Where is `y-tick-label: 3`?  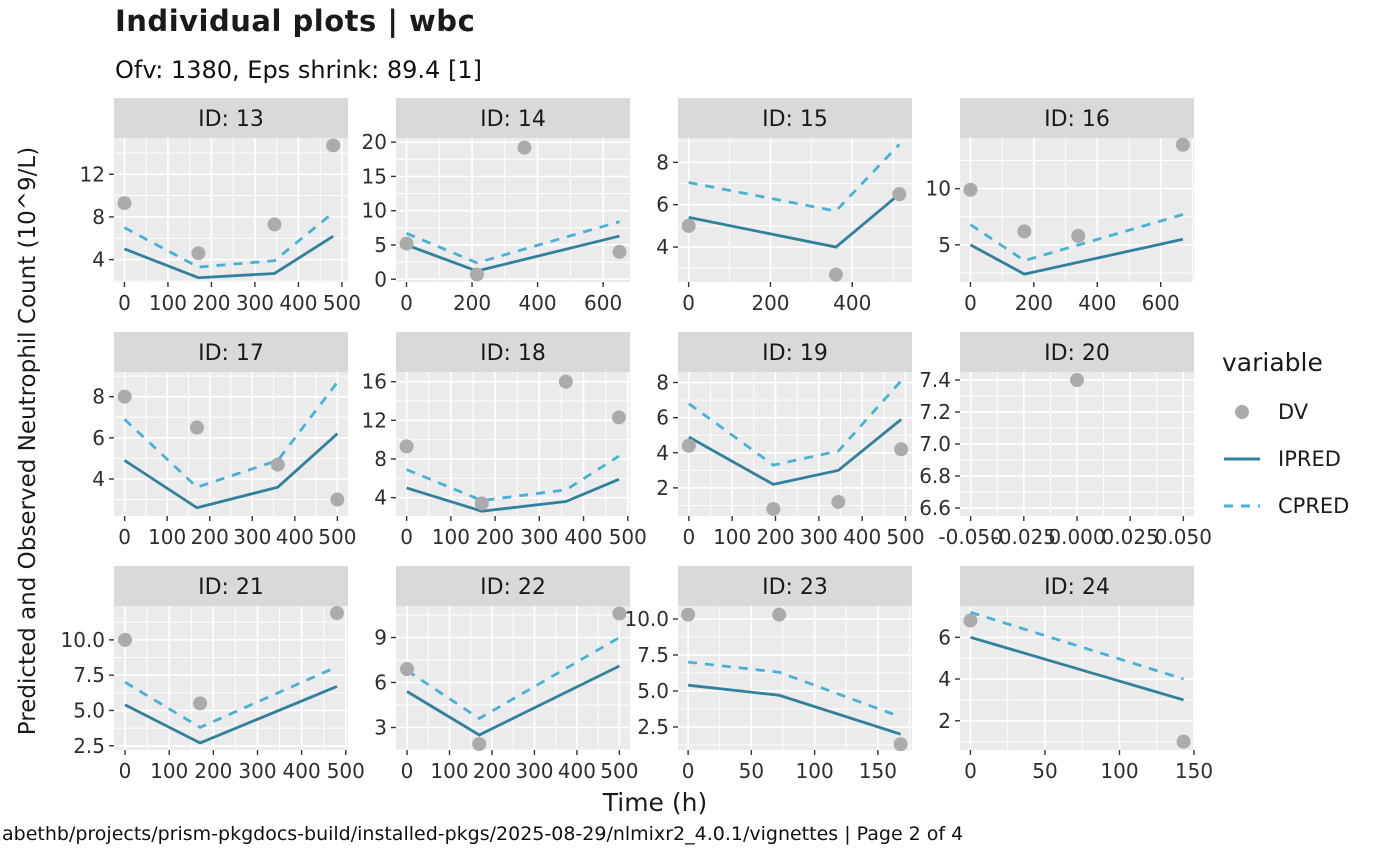 y-tick-label: 3 is located at coordinates (380, 728).